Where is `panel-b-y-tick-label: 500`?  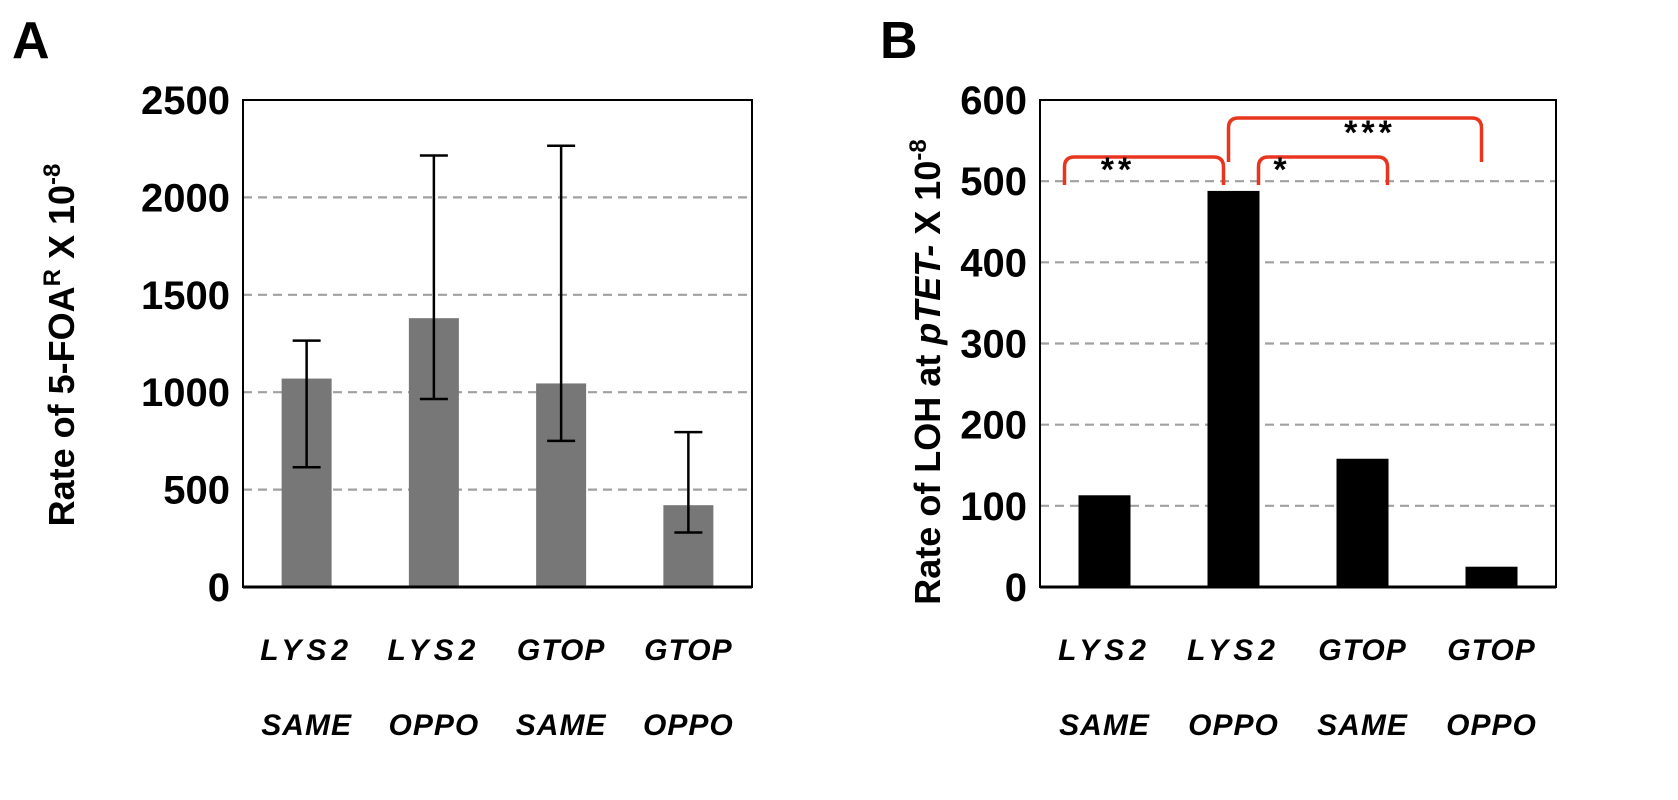
panel-b-y-tick-label: 500 is located at coordinates (993, 182).